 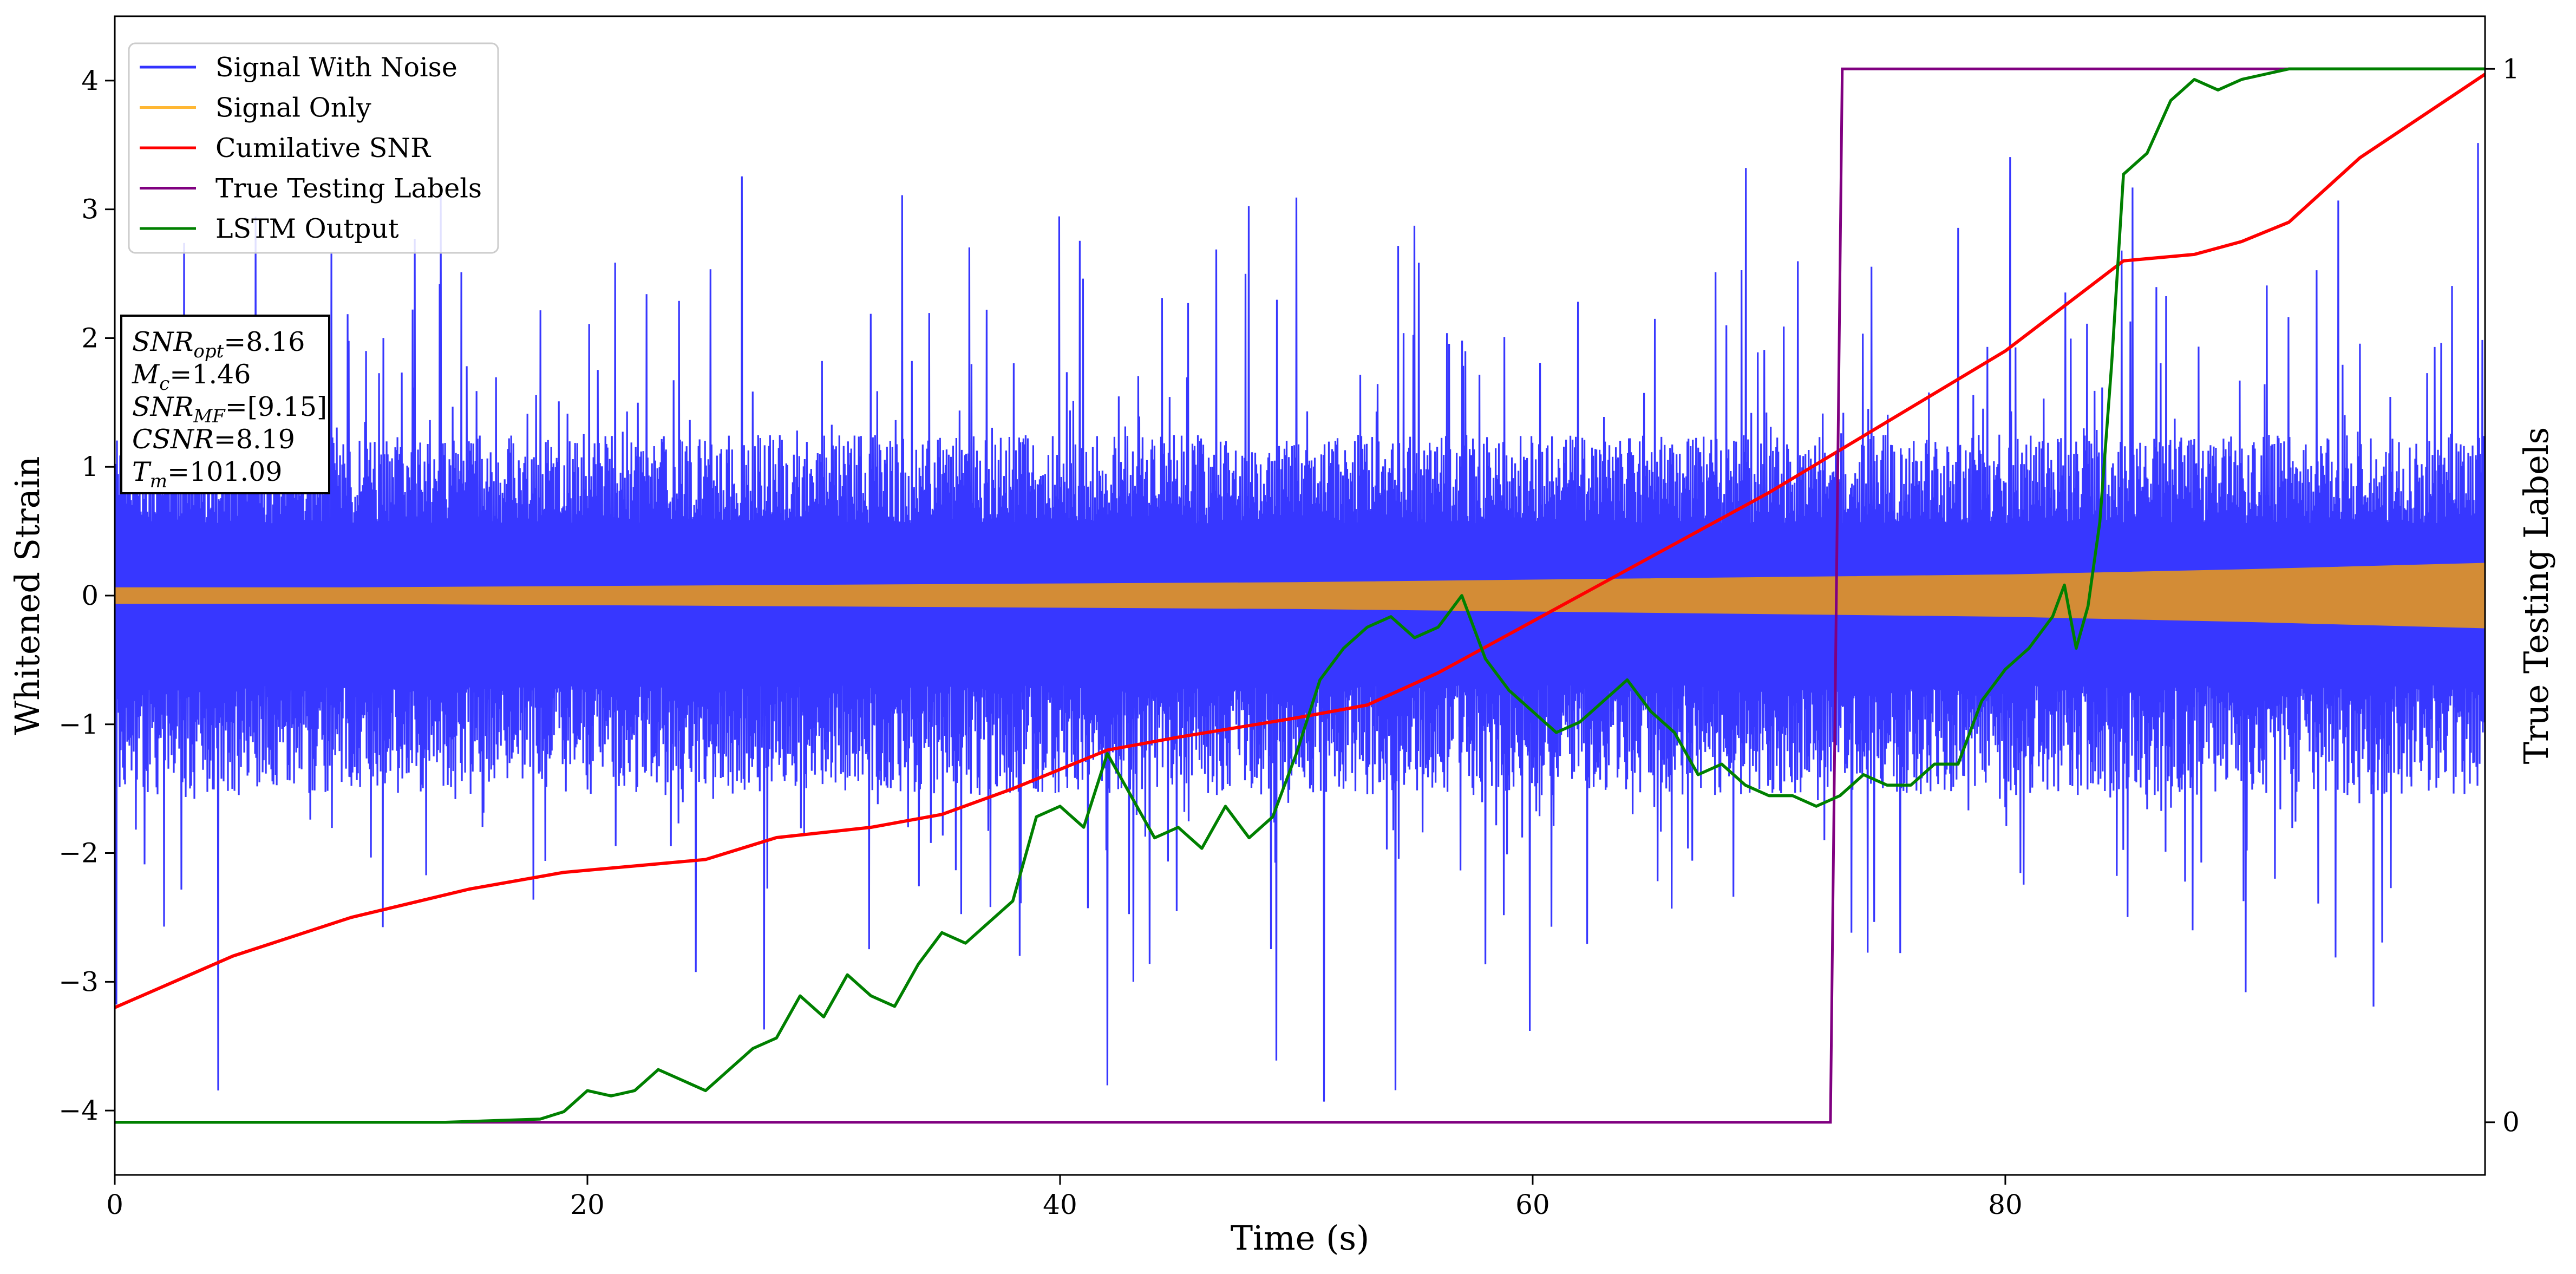 I want to click on legend-label: True Testing Labels, so click(x=349, y=188).